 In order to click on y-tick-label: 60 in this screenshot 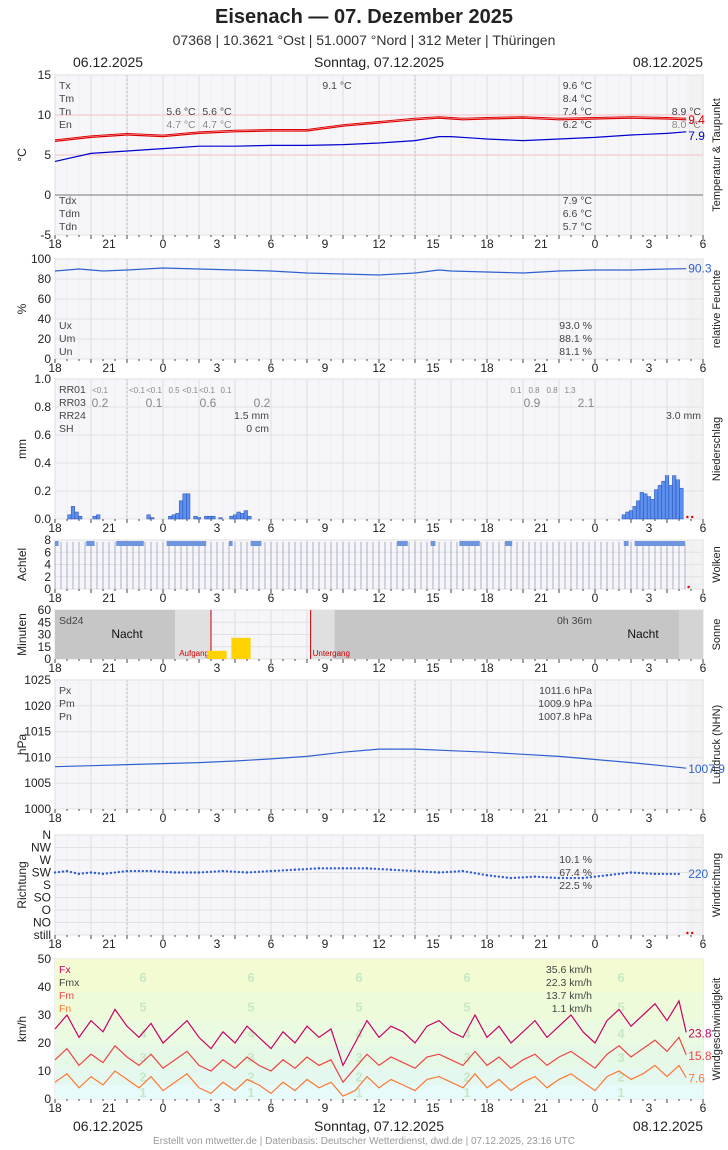, I will do `click(45, 299)`.